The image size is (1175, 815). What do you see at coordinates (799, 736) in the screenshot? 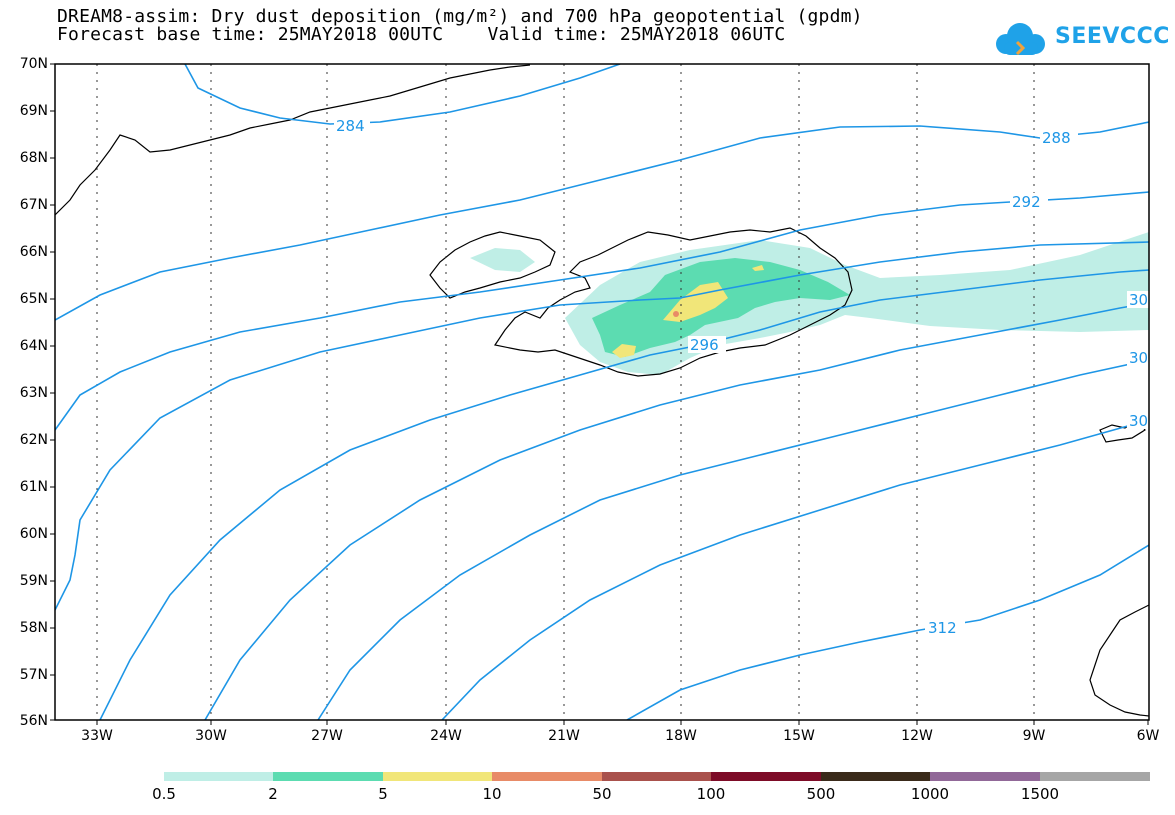
I see `lon-label-15w: 15W` at bounding box center [799, 736].